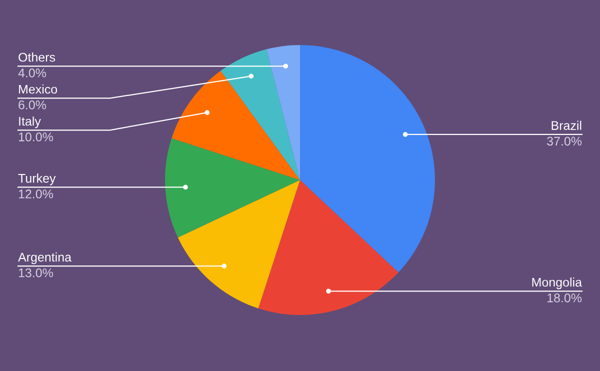 Image resolution: width=600 pixels, height=371 pixels. Describe the element at coordinates (557, 283) in the screenshot. I see `slice-label: Mongolia` at that location.